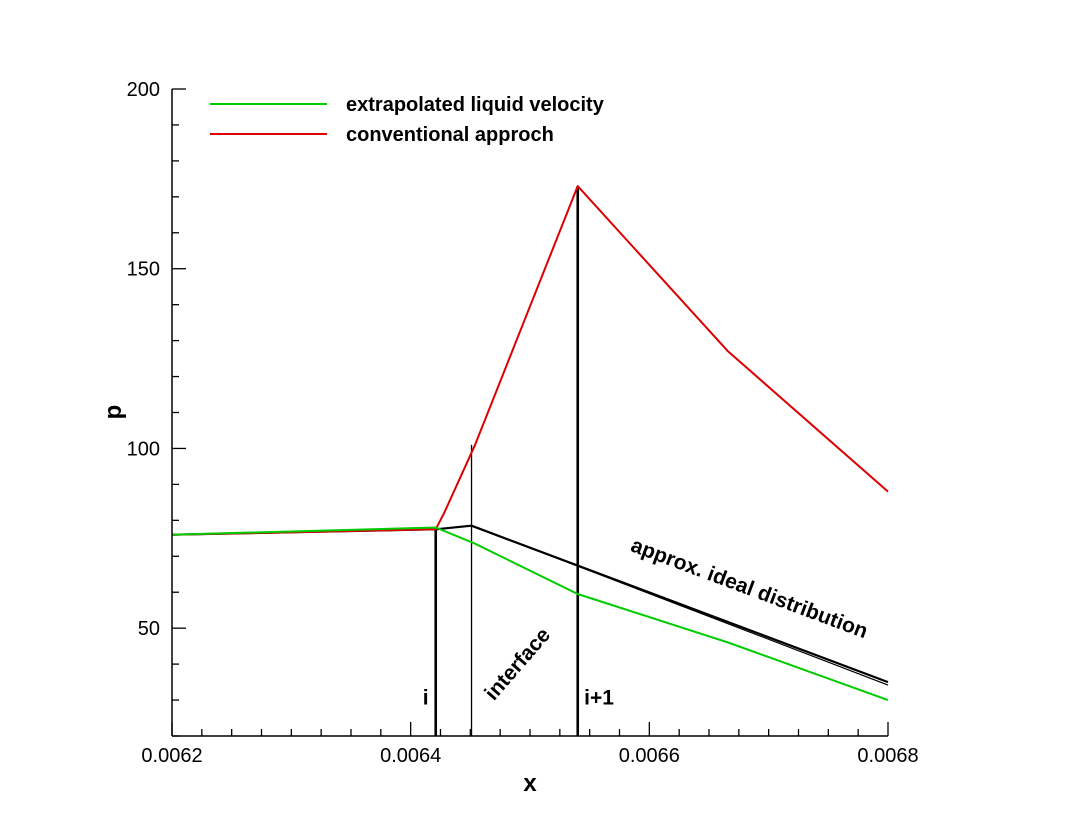  Describe the element at coordinates (143, 270) in the screenshot. I see `y-tick-label-2: 150` at that location.